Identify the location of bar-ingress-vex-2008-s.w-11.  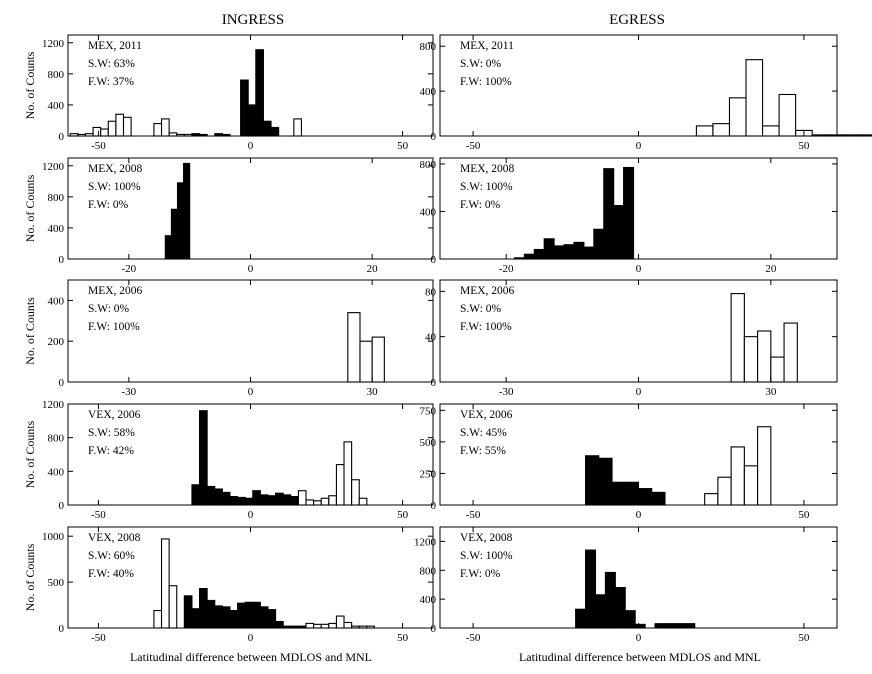
(272, 619).